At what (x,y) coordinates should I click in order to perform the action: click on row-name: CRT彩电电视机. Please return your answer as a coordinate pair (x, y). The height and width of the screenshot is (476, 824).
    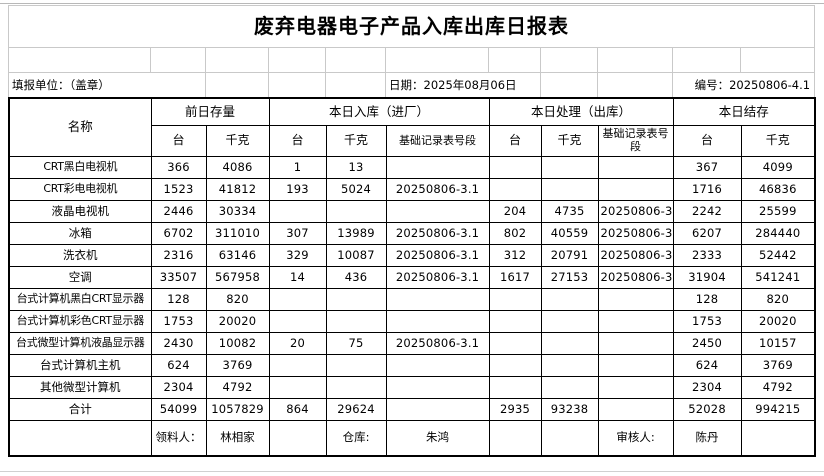
    Looking at the image, I should click on (80, 189).